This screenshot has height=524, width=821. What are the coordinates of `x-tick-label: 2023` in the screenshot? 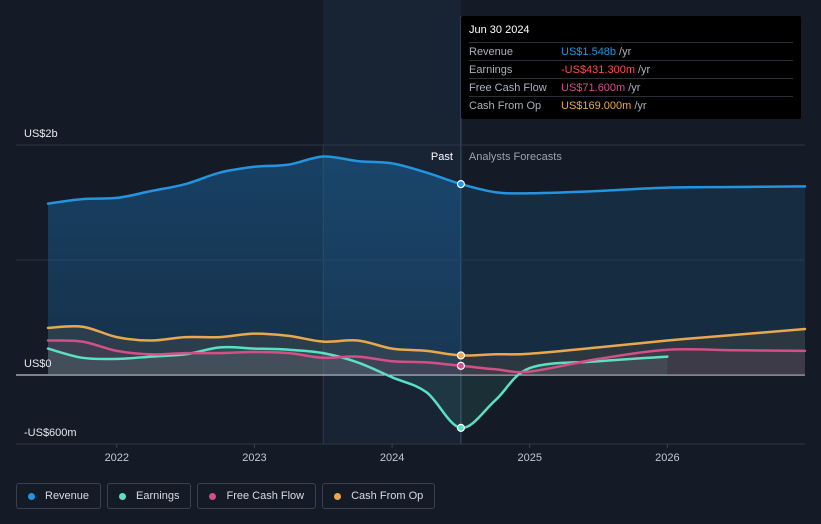 It's located at (254, 458).